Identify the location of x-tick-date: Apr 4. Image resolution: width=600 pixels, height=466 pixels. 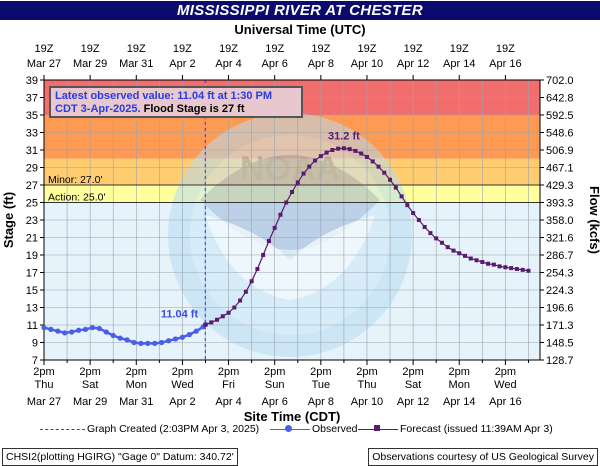
(228, 402).